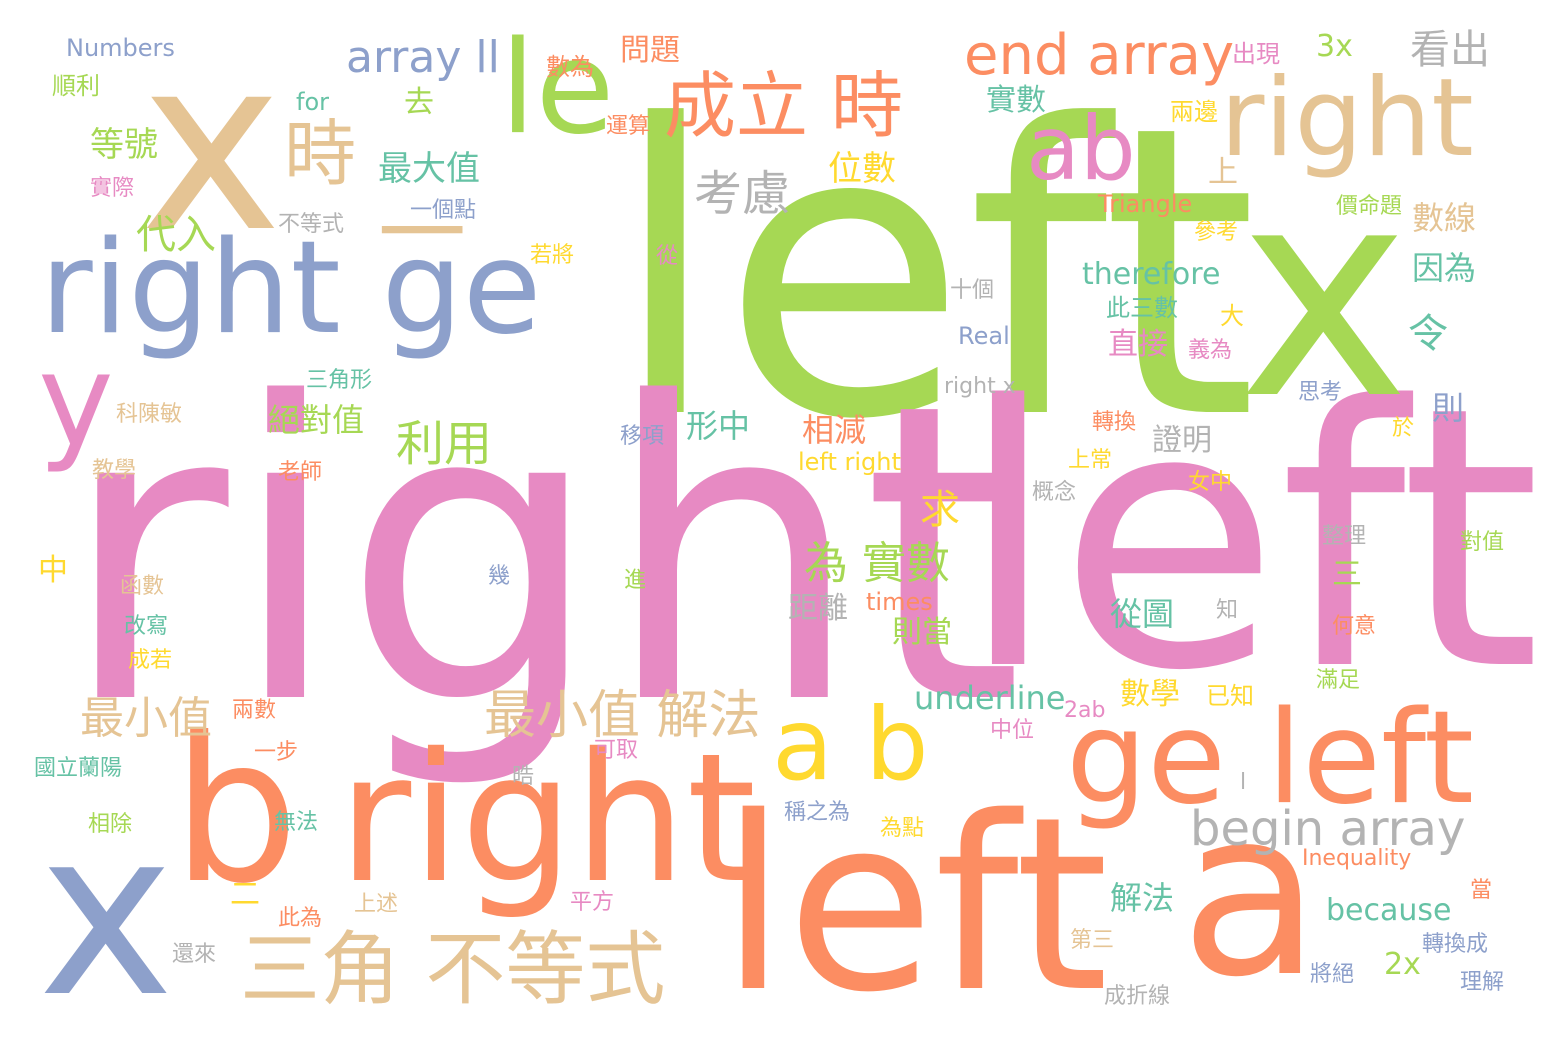  I want to click on word: 相減, so click(834, 430).